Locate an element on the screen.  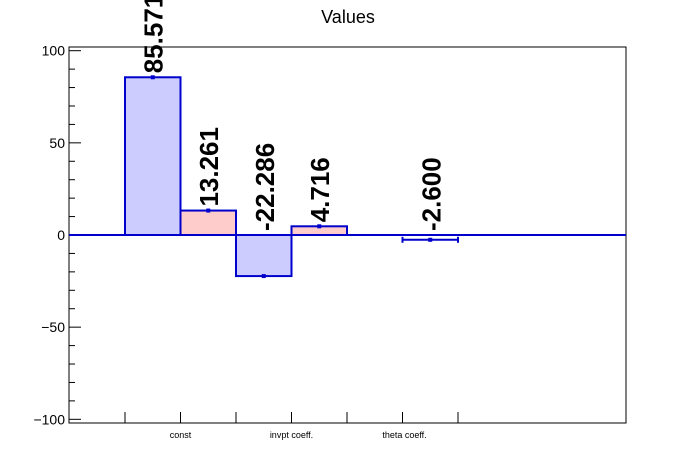
bar-data-label: -22.286 is located at coordinates (265, 187).